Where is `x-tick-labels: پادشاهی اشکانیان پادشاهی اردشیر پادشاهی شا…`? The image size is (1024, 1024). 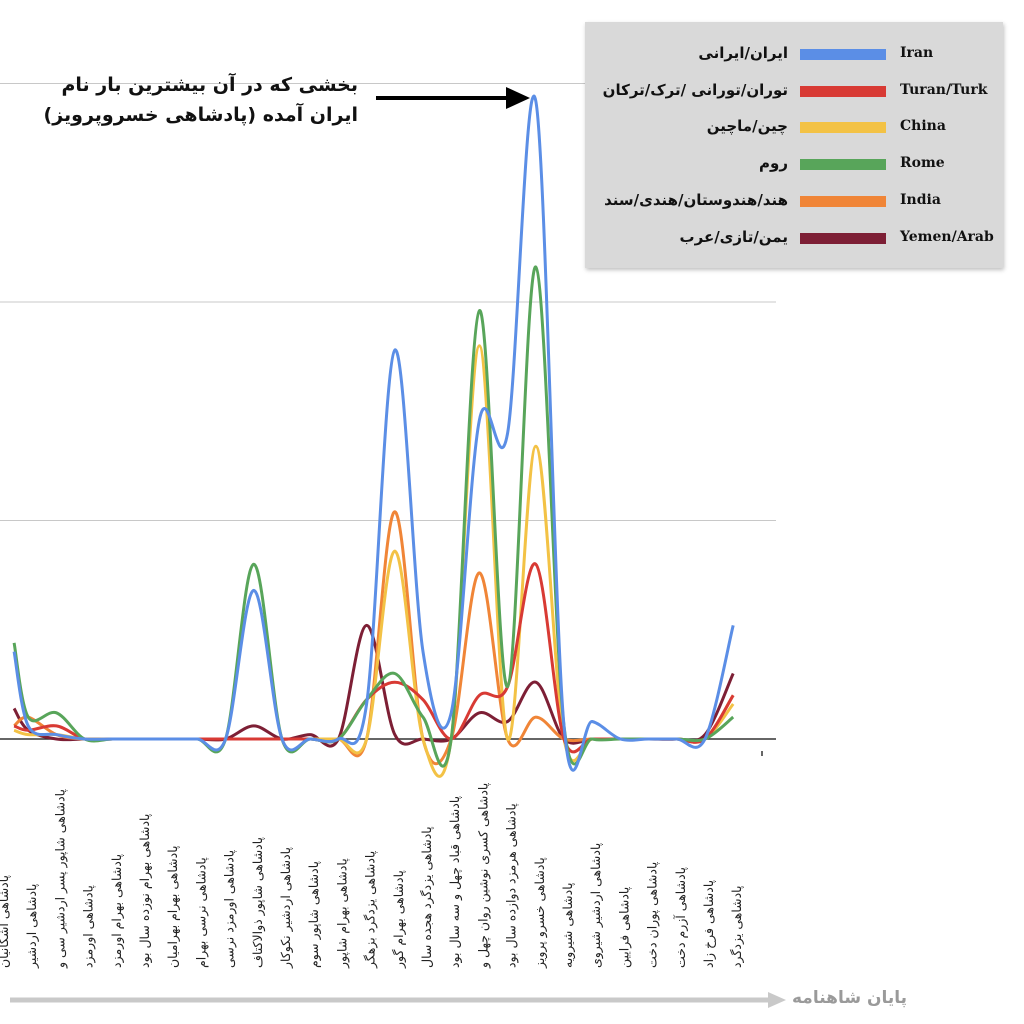 x-tick-labels: پادشاهی اشکانیان پادشاهی اردشیر پادشاهی شا… is located at coordinates (372, 875).